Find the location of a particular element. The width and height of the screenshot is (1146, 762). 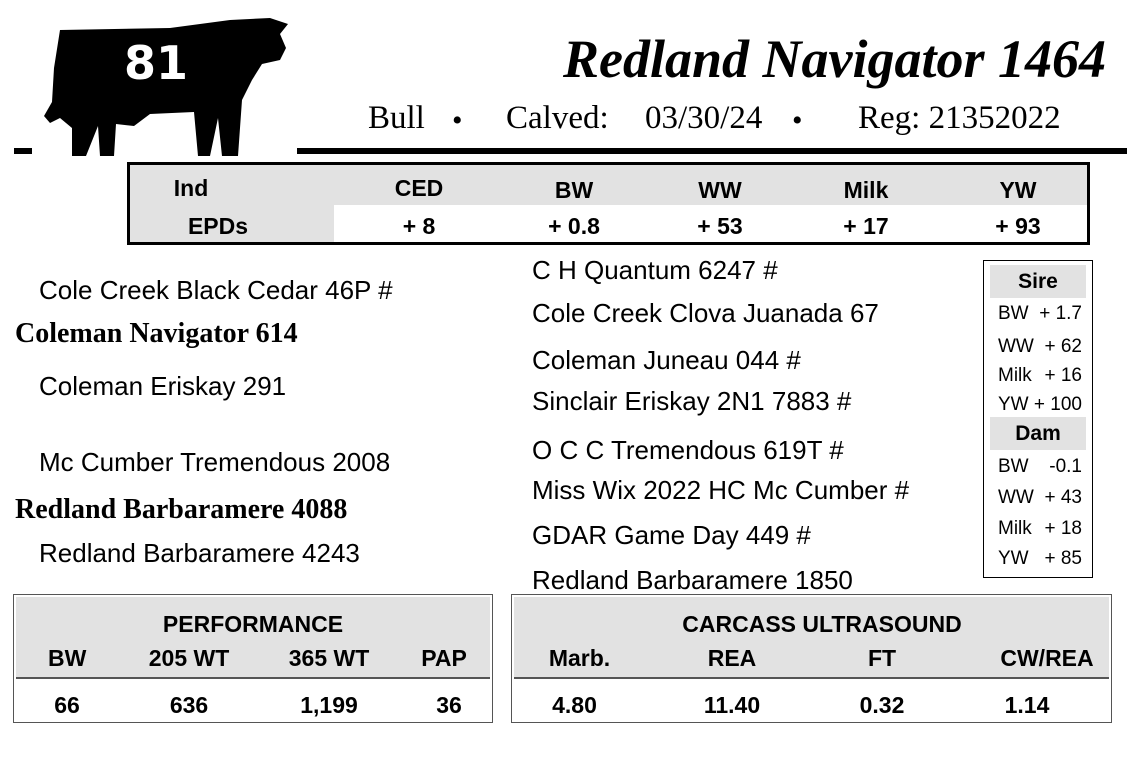

great-grandparent: Cole Creek Clova Juanada 67 is located at coordinates (705, 313).